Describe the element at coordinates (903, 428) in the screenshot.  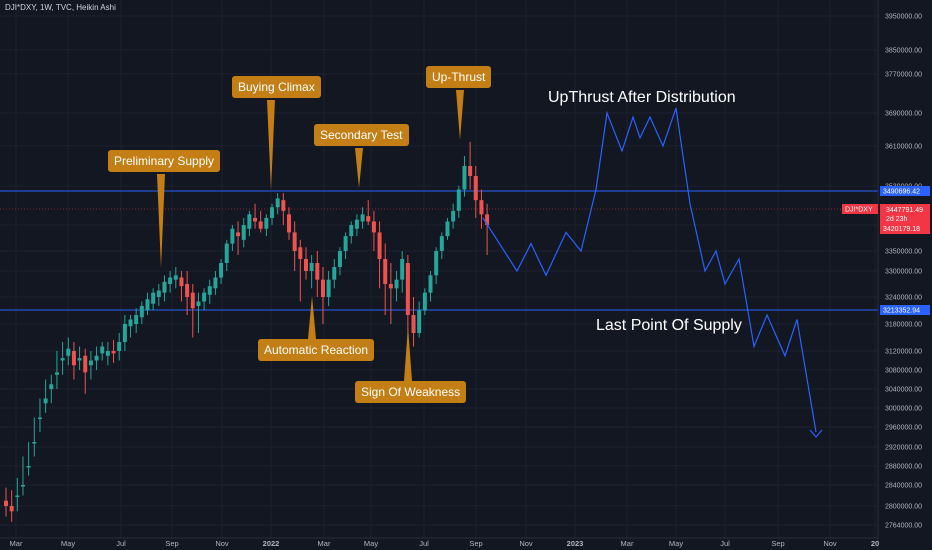
I see `price-tick-label: 2960000.00` at that location.